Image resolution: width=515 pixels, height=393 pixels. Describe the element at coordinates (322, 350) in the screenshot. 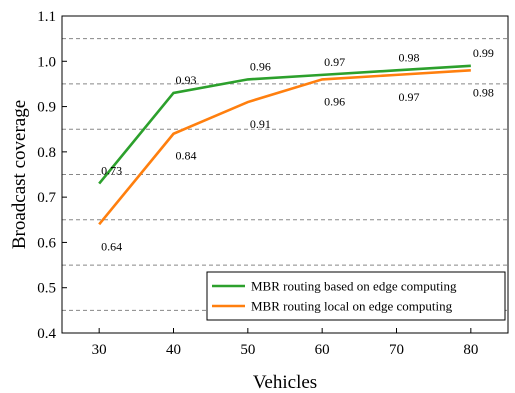

I see `x-tick-label: 60` at that location.